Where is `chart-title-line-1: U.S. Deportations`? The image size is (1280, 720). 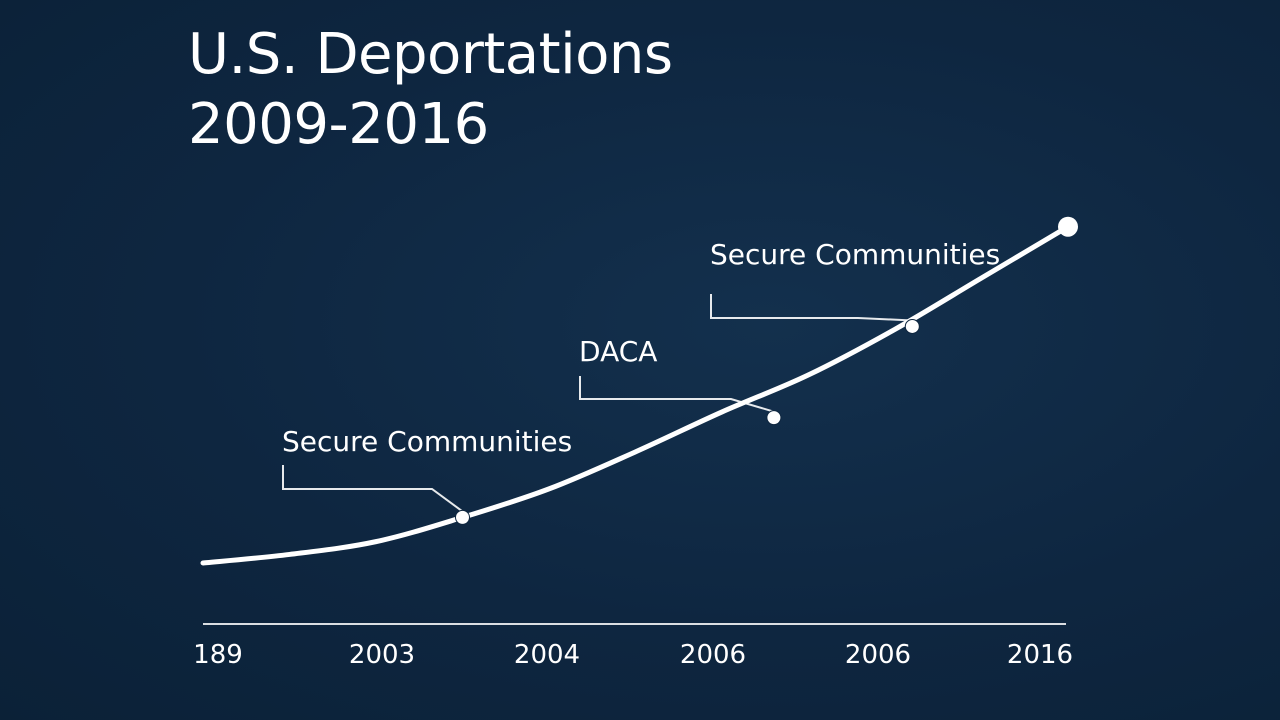
chart-title-line-1: U.S. Deportations is located at coordinates (430, 54).